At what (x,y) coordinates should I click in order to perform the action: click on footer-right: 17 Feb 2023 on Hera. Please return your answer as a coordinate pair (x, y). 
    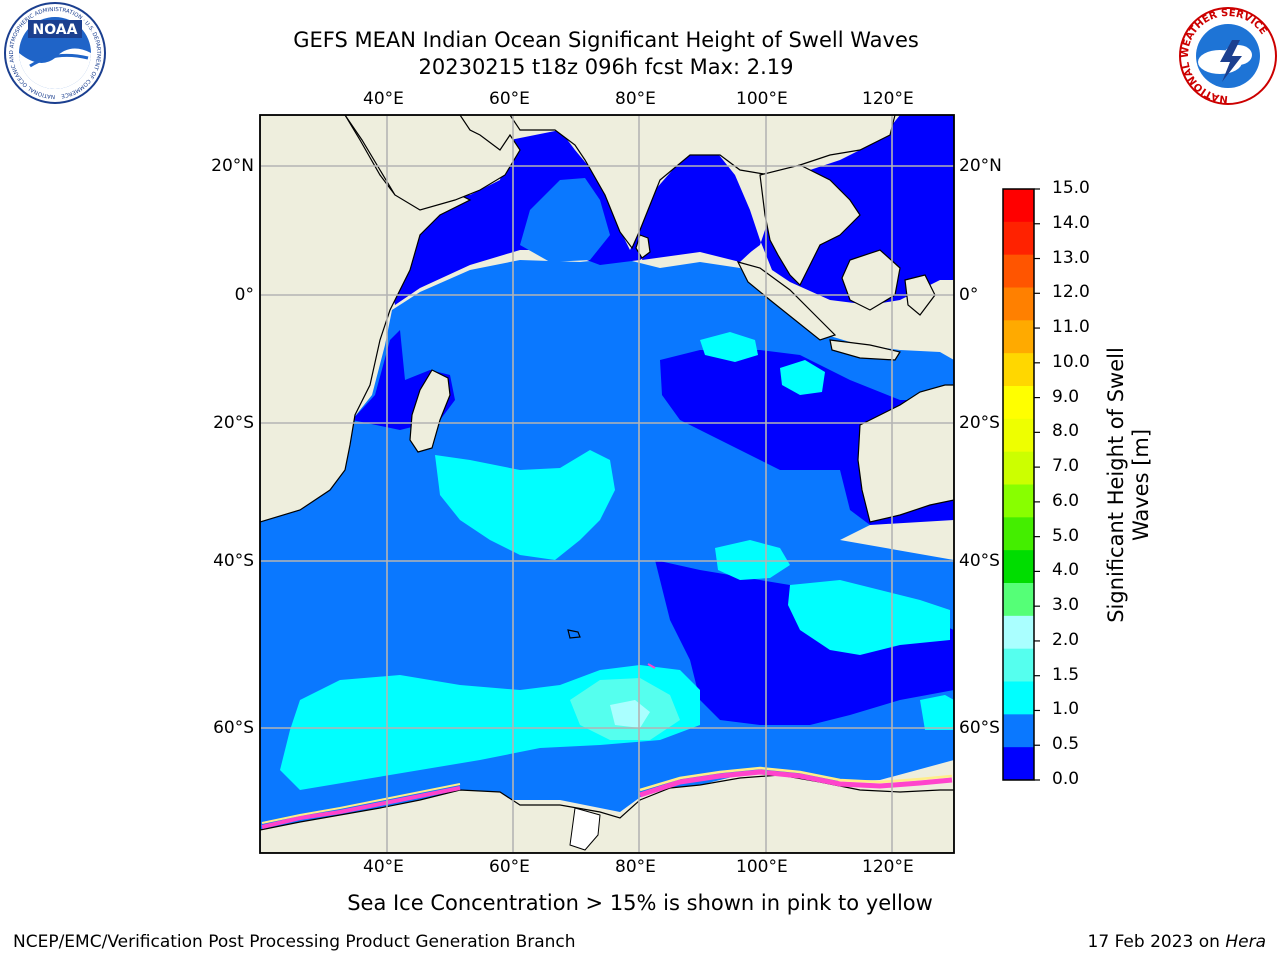
    Looking at the image, I should click on (1177, 942).